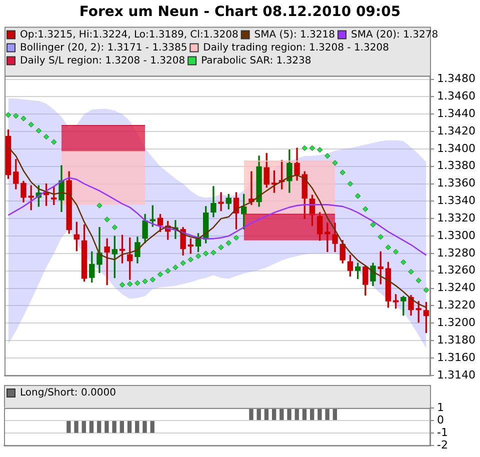 The height and width of the screenshot is (457, 480). What do you see at coordinates (456, 339) in the screenshot?
I see `y-tick-label: 1.3180` at bounding box center [456, 339].